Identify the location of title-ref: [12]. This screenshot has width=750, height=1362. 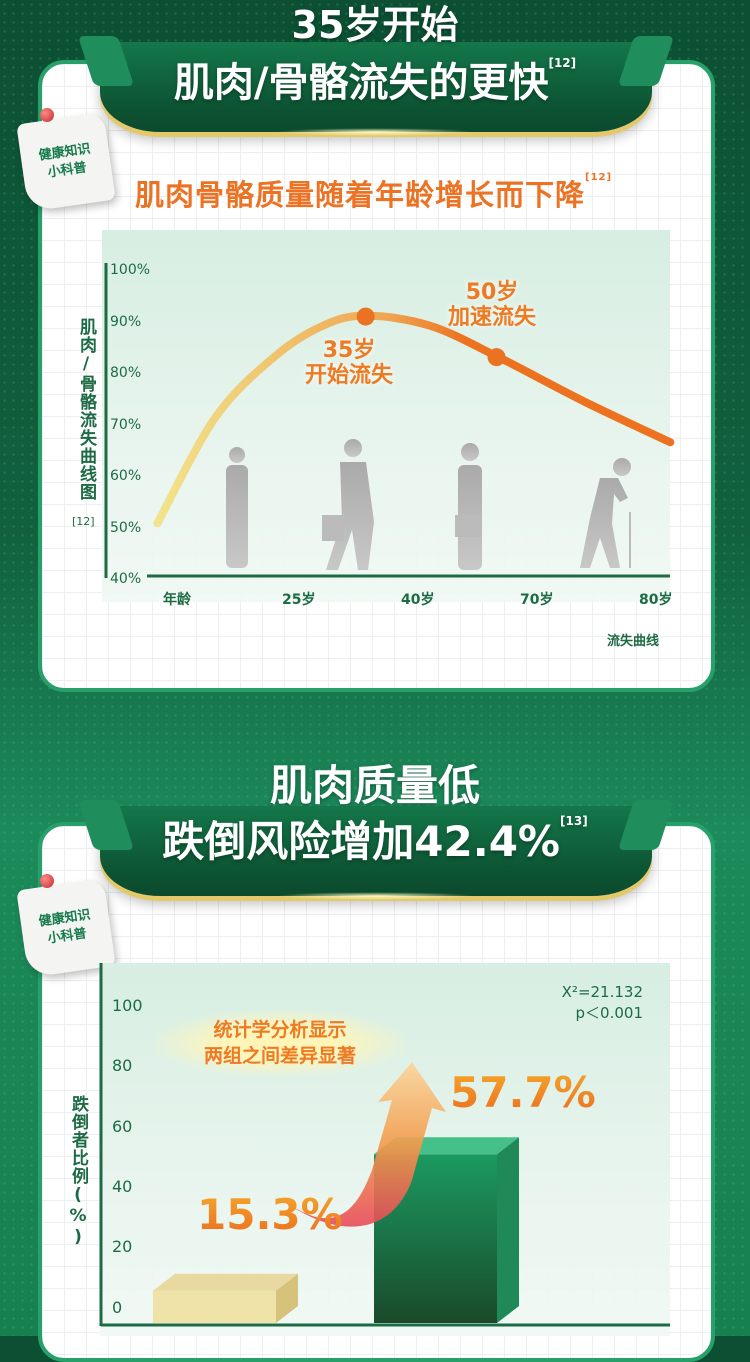
(562, 63).